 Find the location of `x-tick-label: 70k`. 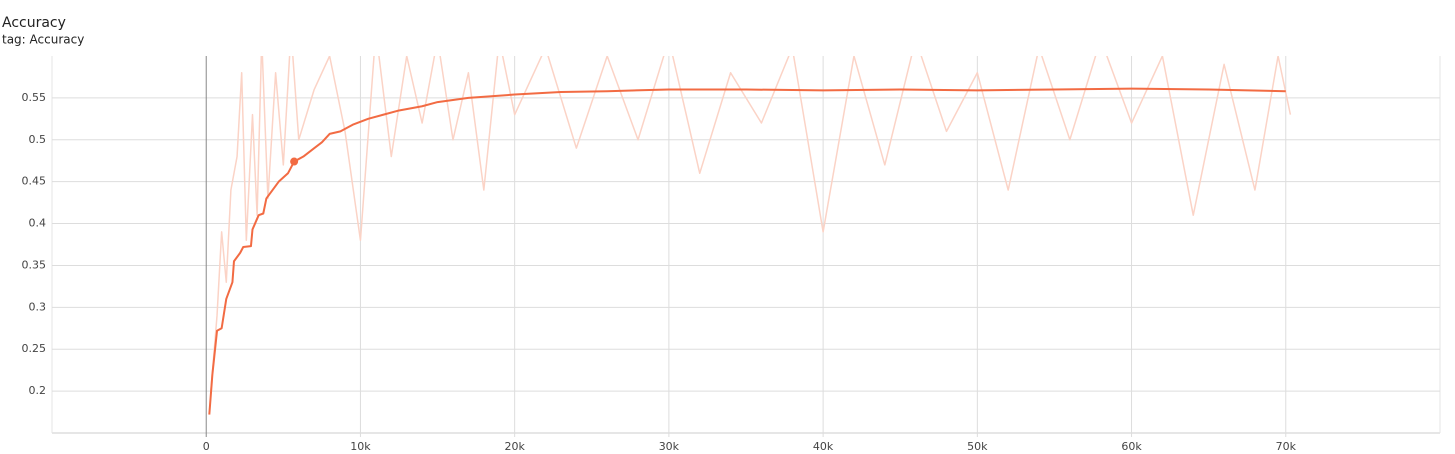

x-tick-label: 70k is located at coordinates (1286, 446).